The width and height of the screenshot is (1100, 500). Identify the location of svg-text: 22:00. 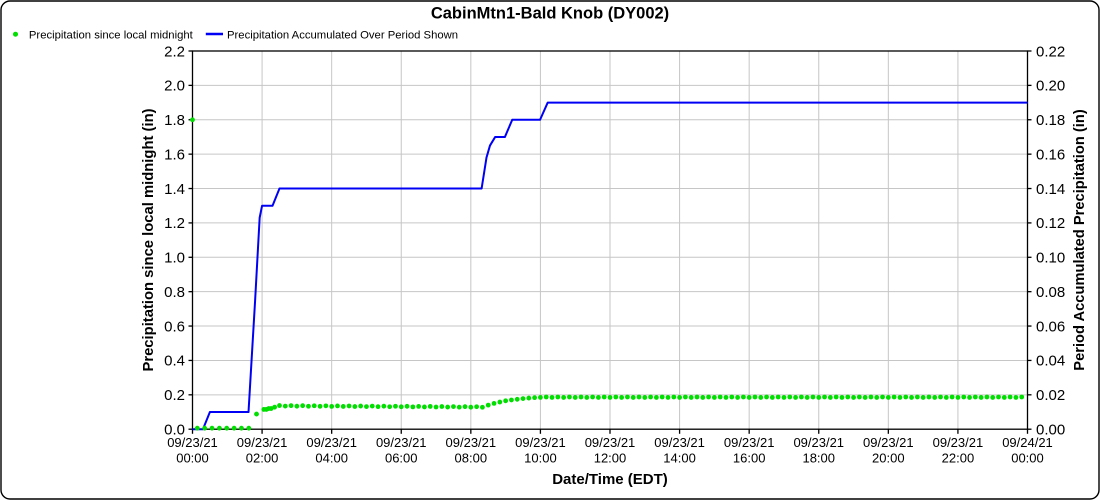
(958, 458).